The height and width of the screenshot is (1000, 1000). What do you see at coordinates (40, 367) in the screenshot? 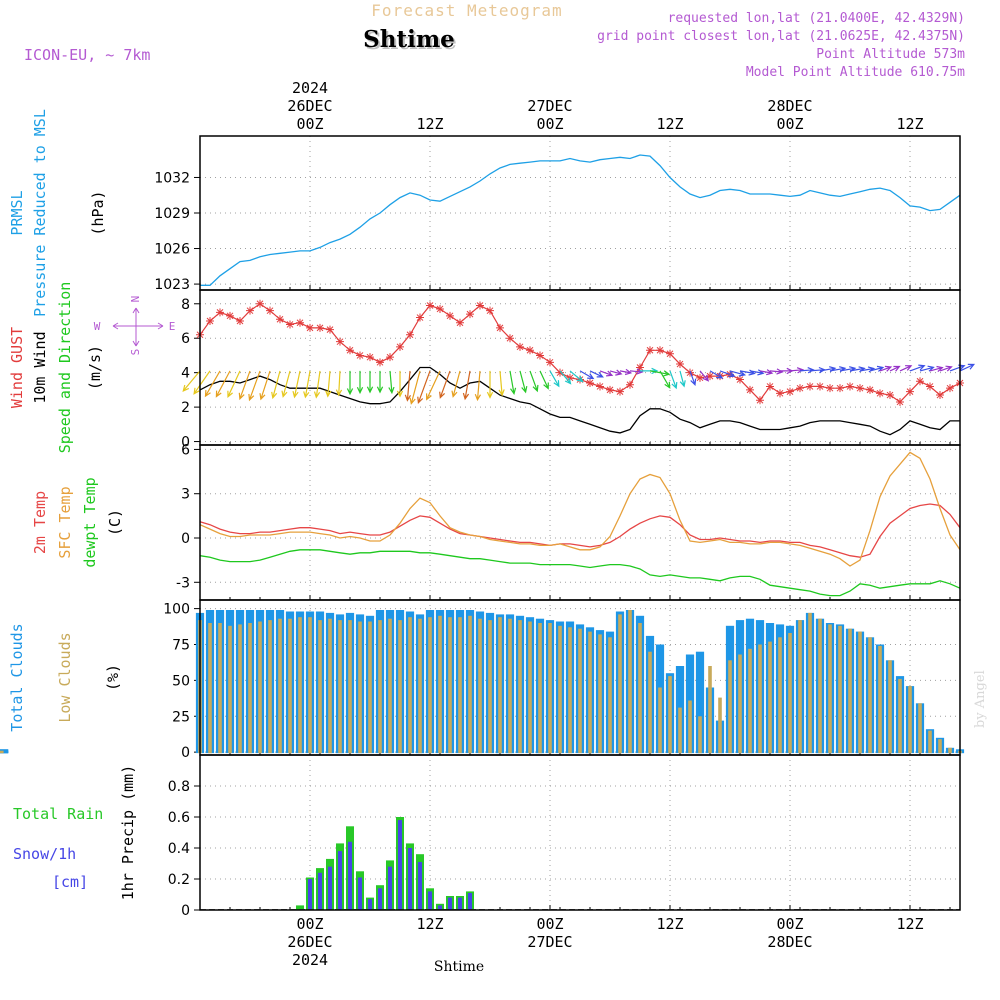
I see `y-axis-label: 10m Wind` at bounding box center [40, 367].